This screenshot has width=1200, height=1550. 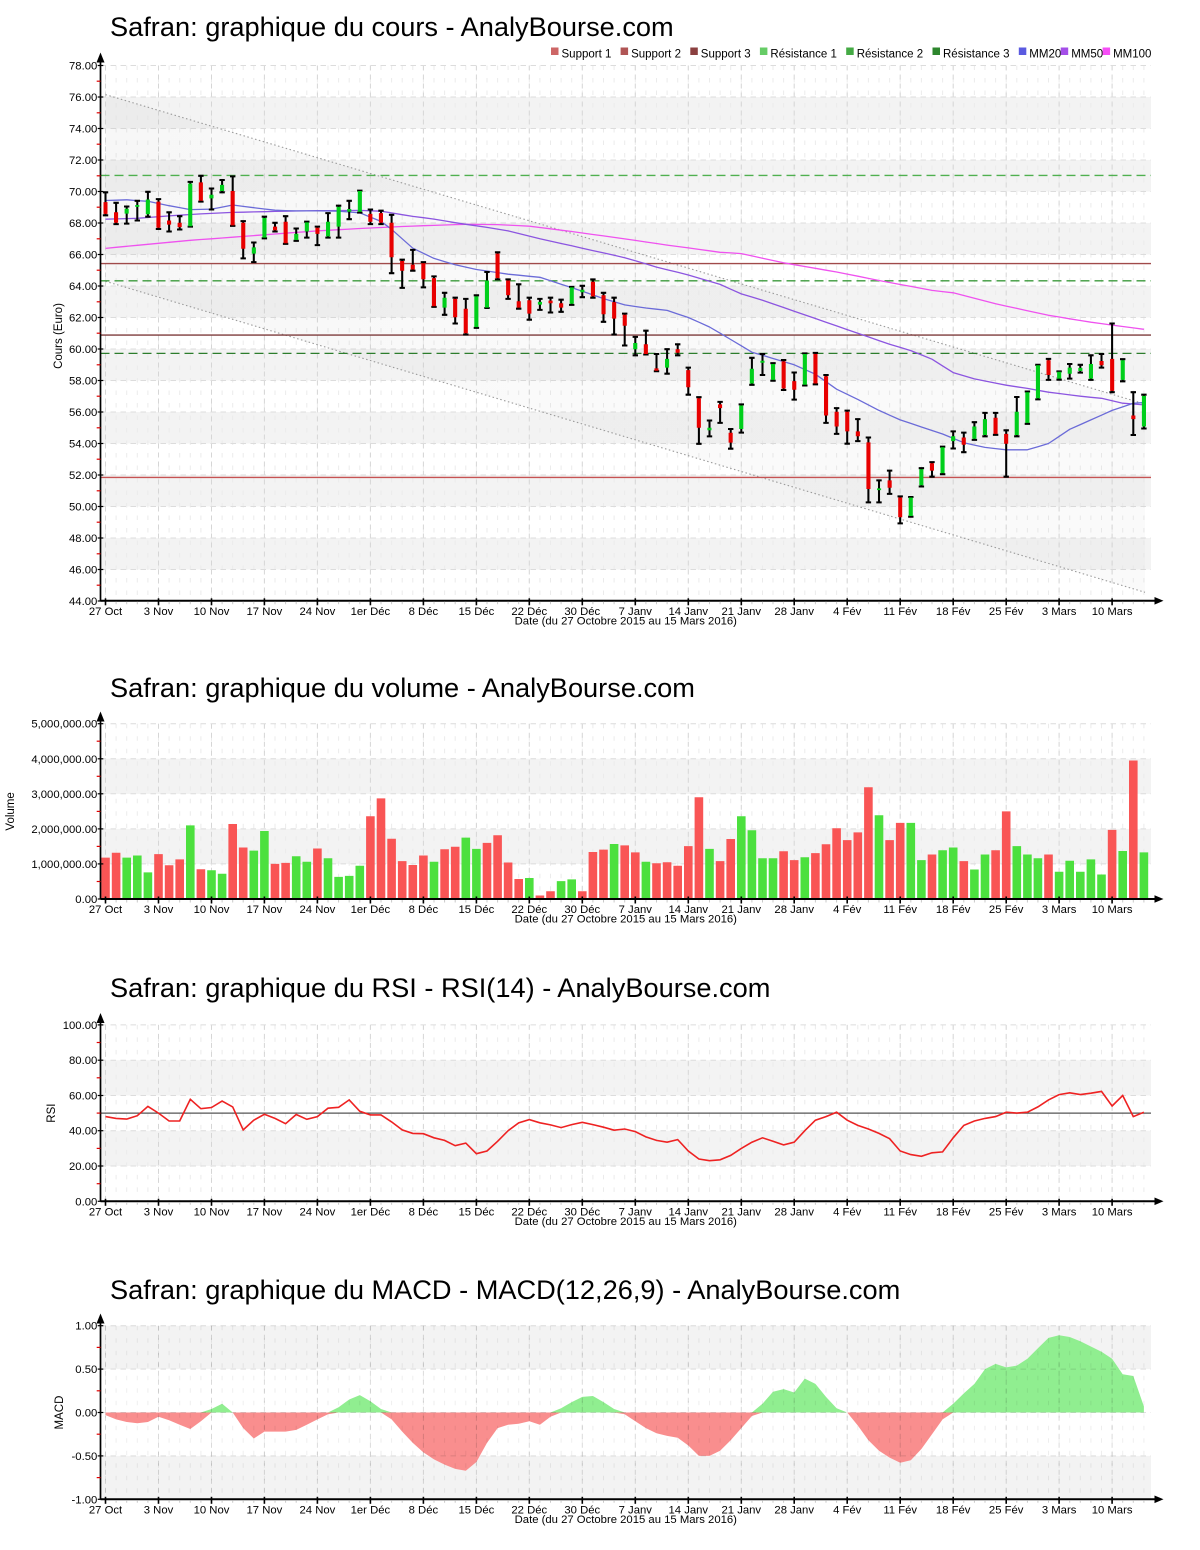 I want to click on svg-text: 74.00, so click(x=83, y=130).